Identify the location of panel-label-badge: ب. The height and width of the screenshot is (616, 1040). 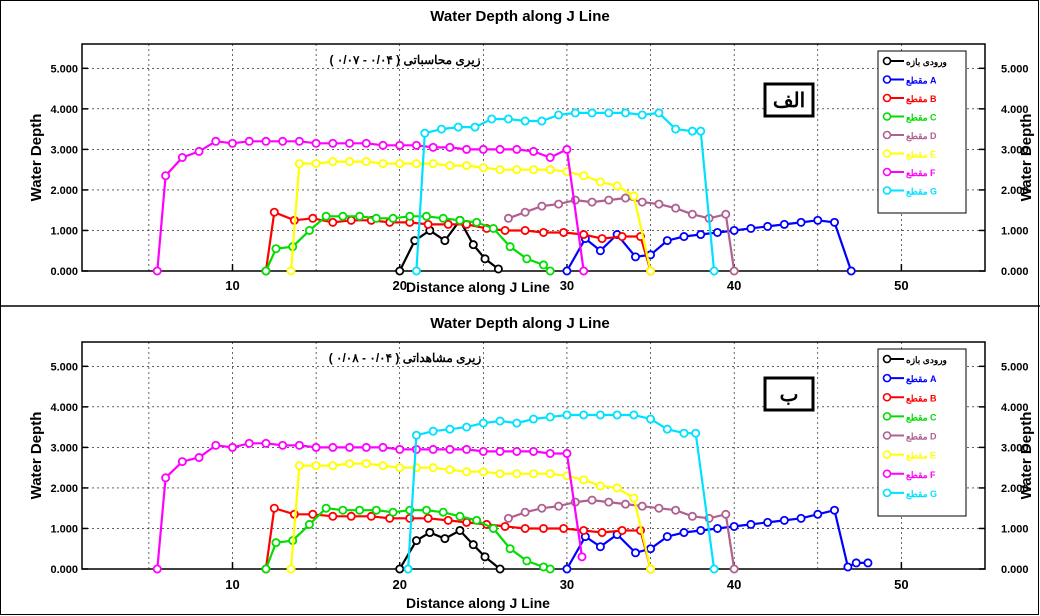
(789, 394).